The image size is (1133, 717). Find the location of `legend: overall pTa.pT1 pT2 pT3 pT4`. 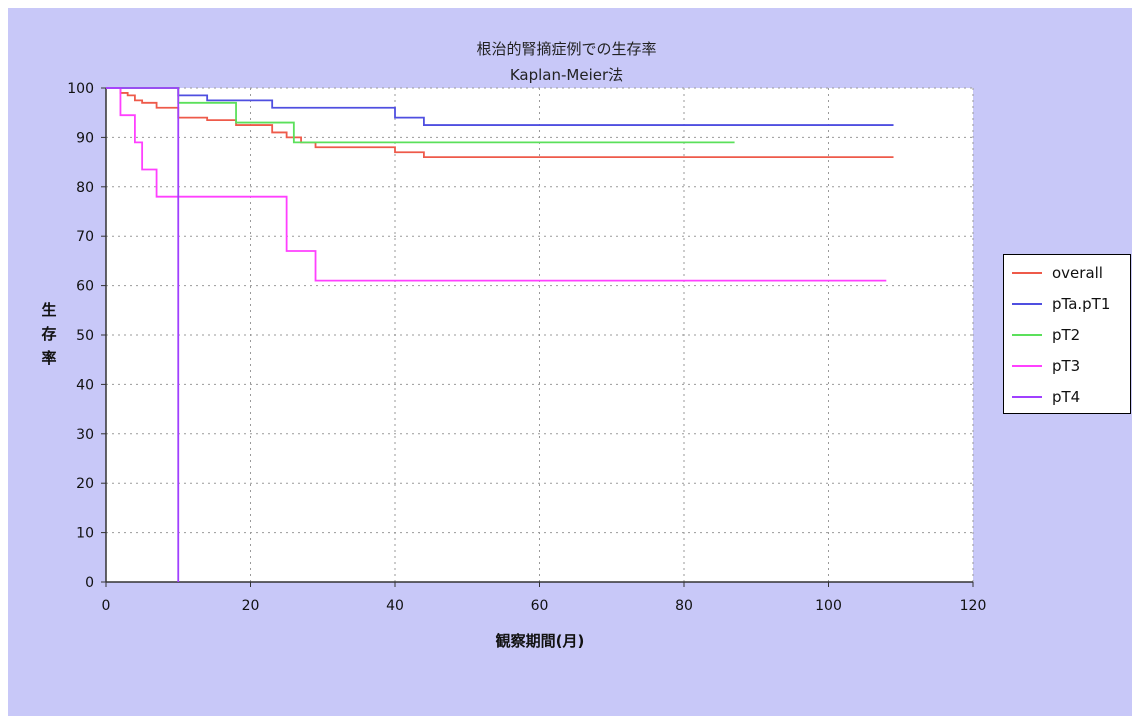

legend: overall pTa.pT1 pT2 pT3 pT4 is located at coordinates (1067, 334).